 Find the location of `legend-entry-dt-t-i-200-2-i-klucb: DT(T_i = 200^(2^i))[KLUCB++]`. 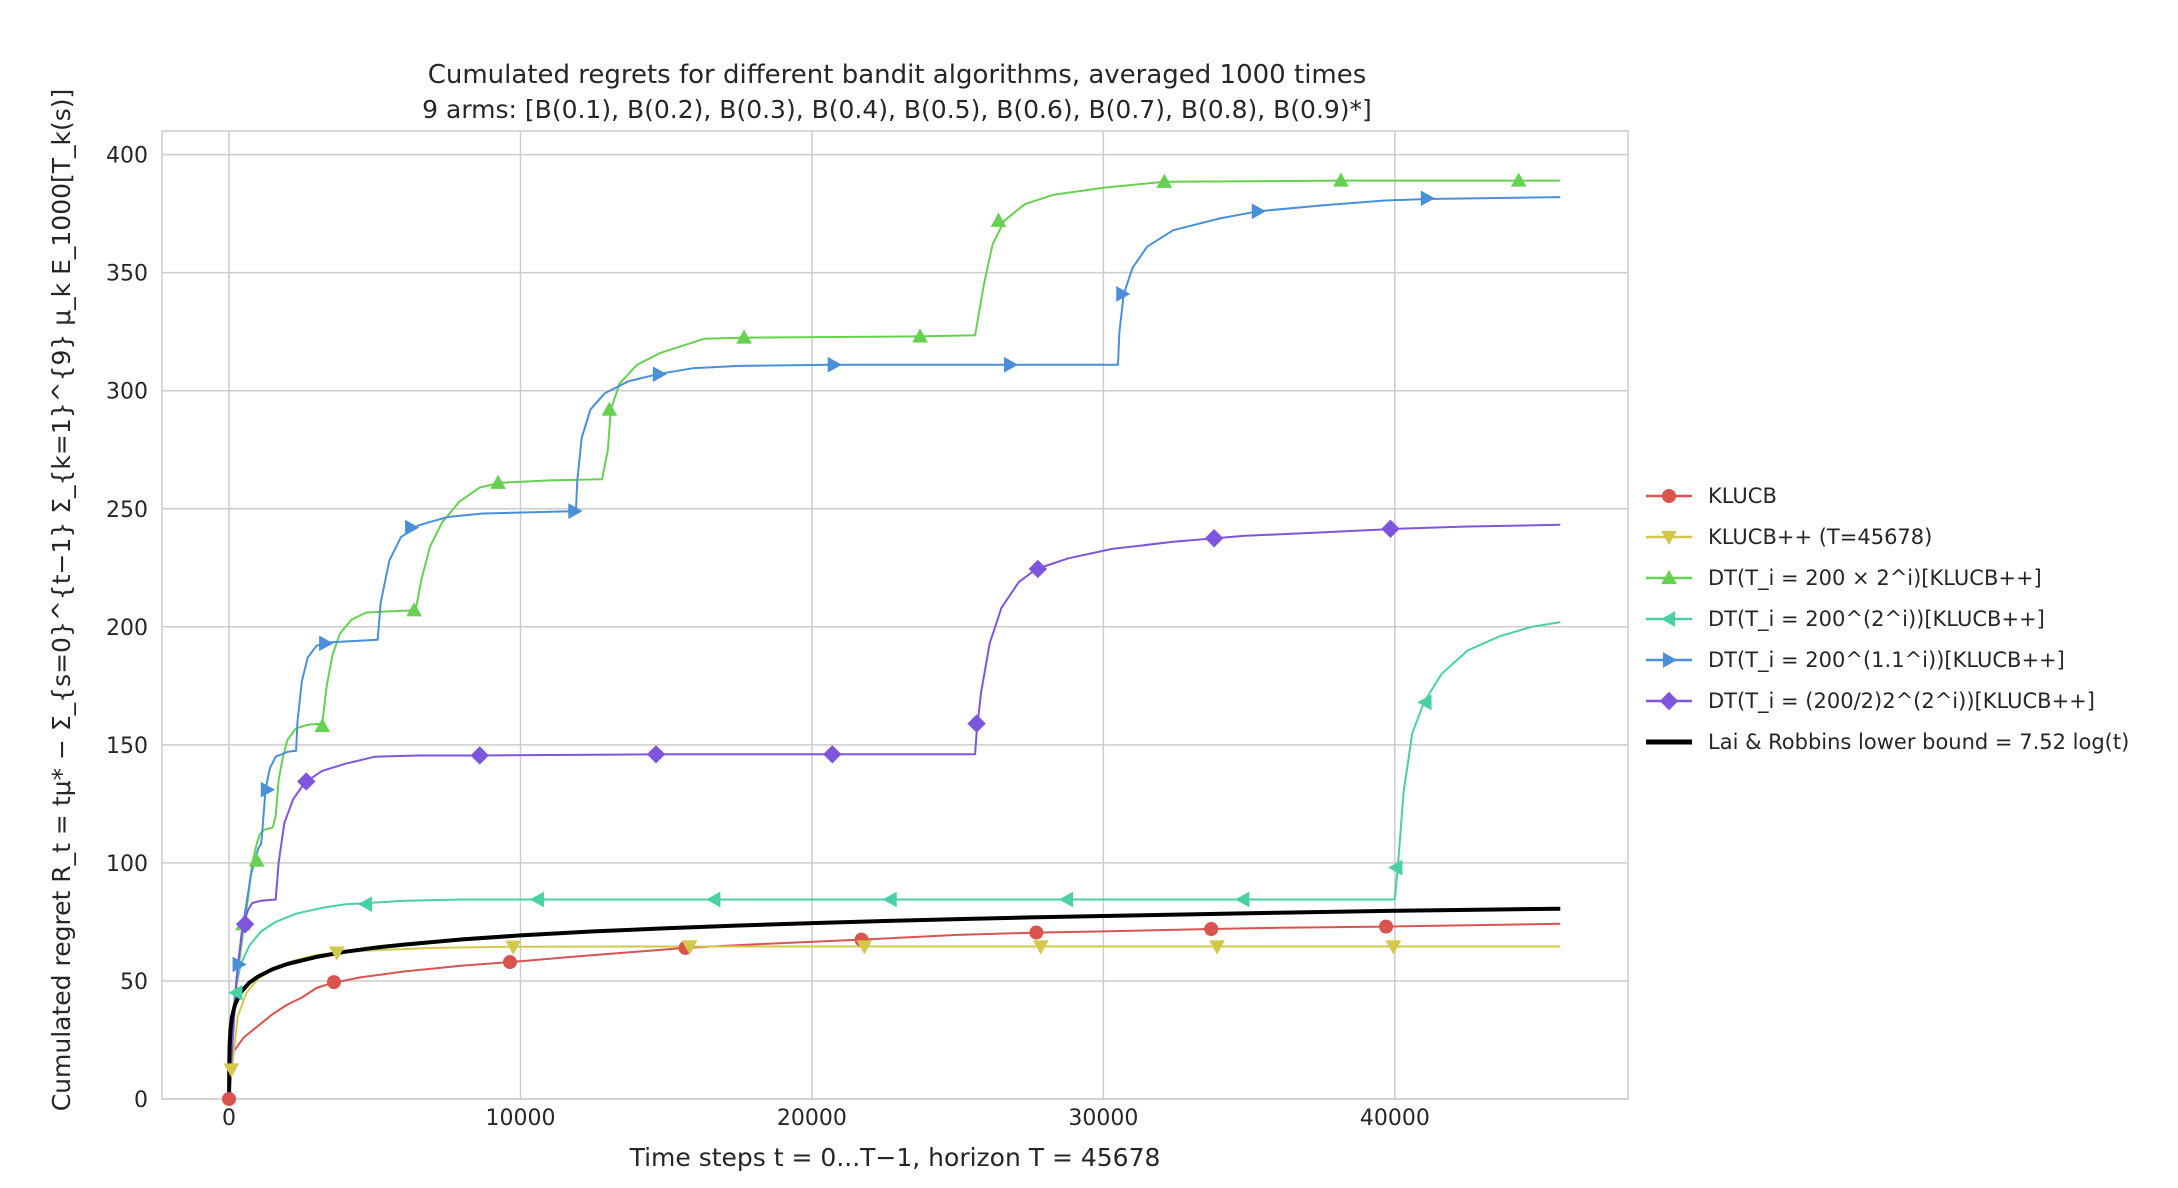

legend-entry-dt-t-i-200-2-i-klucb: DT(T_i = 200^(2^i))[KLUCB++] is located at coordinates (1845, 619).